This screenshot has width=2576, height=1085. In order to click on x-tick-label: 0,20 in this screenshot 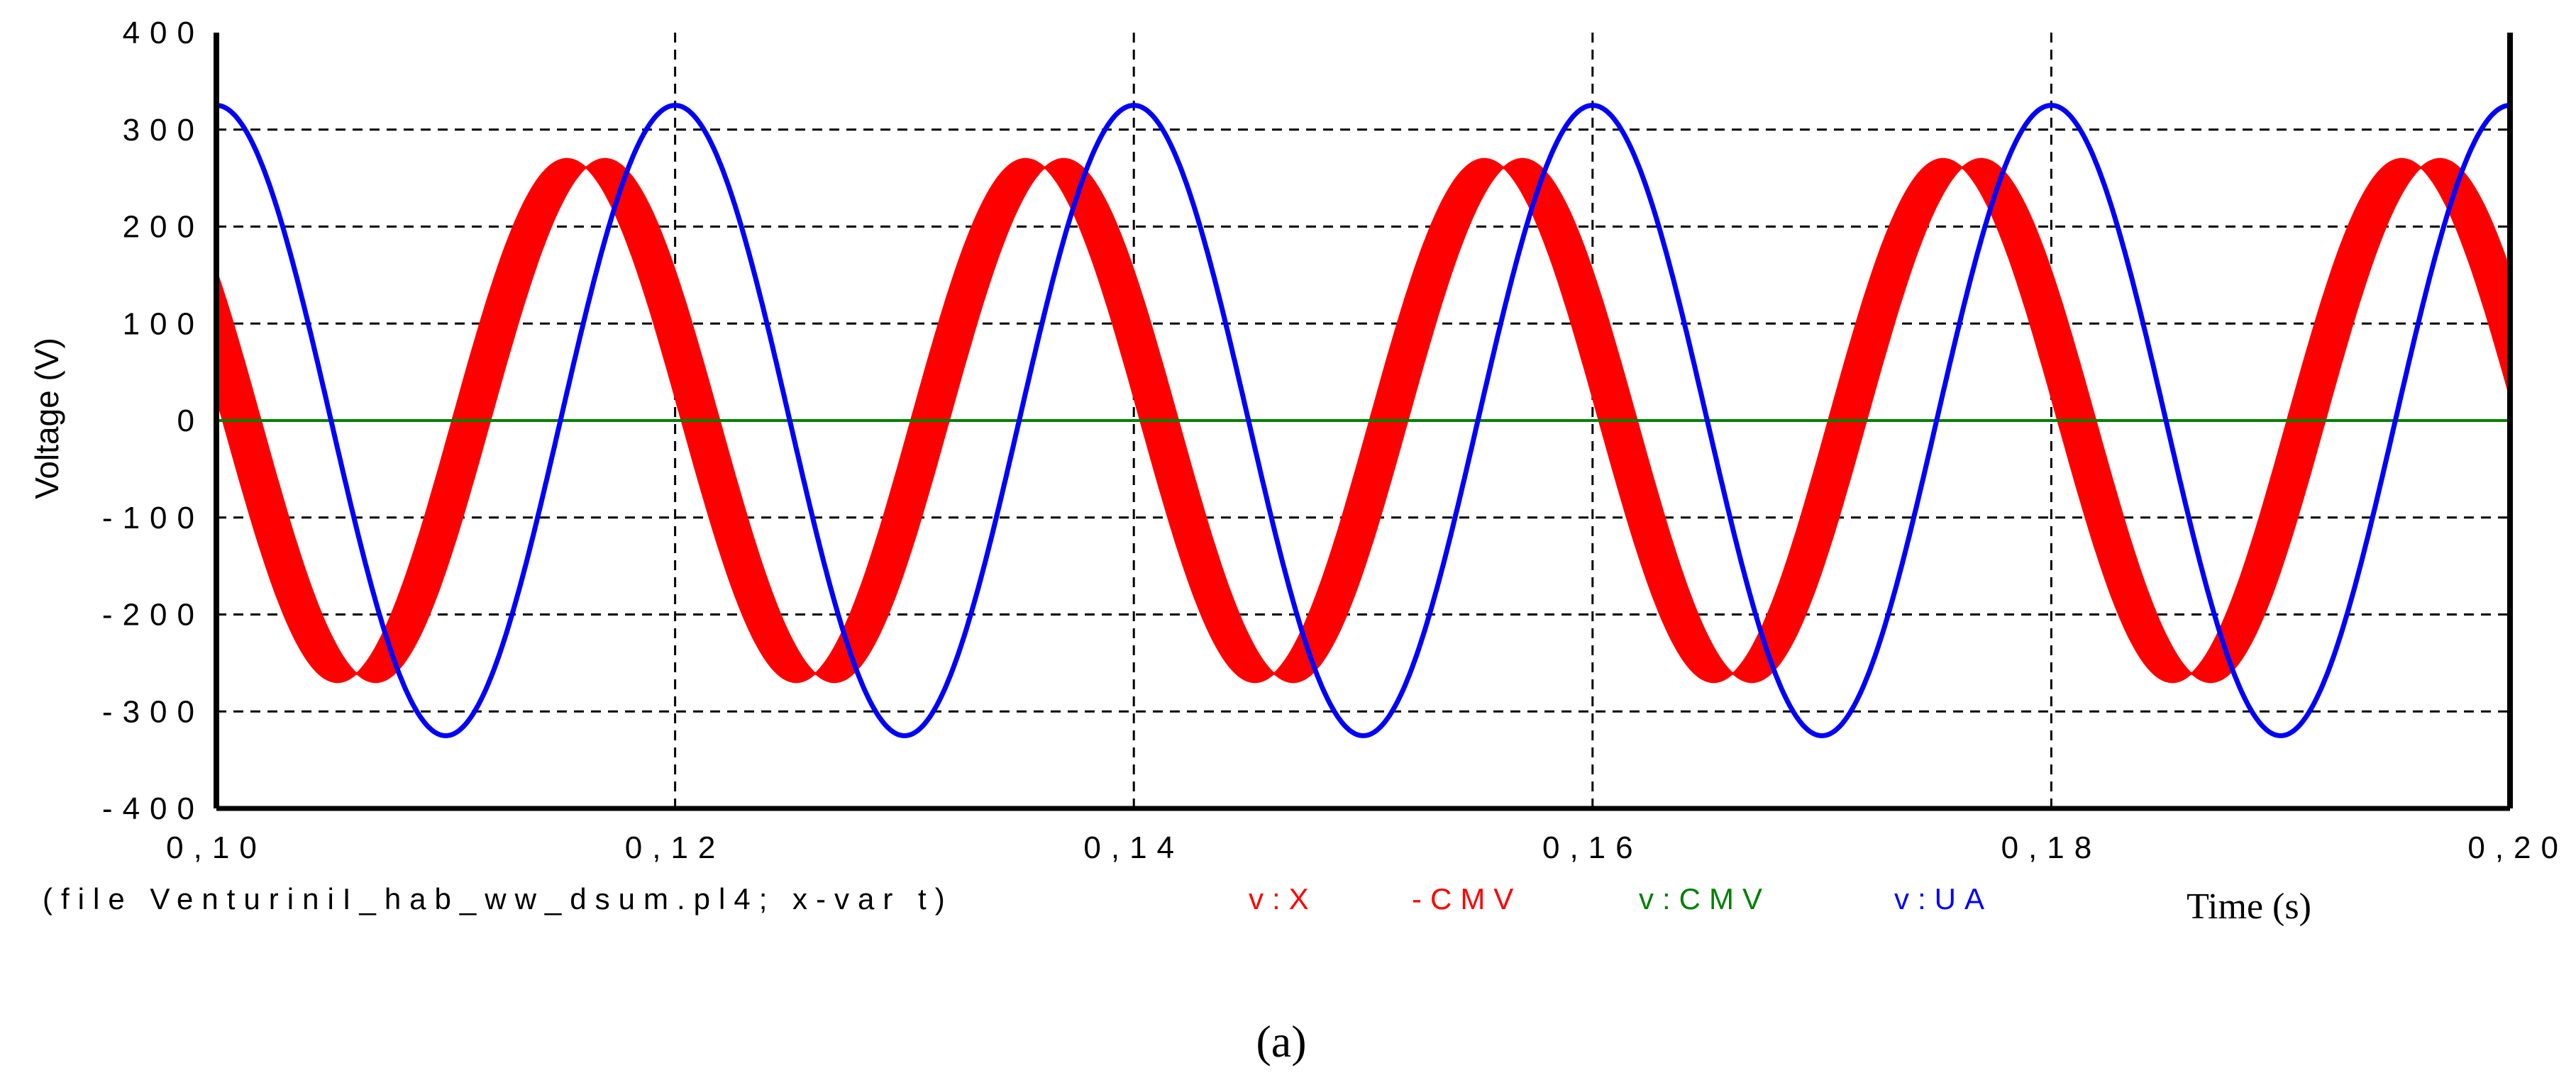, I will do `click(2517, 847)`.